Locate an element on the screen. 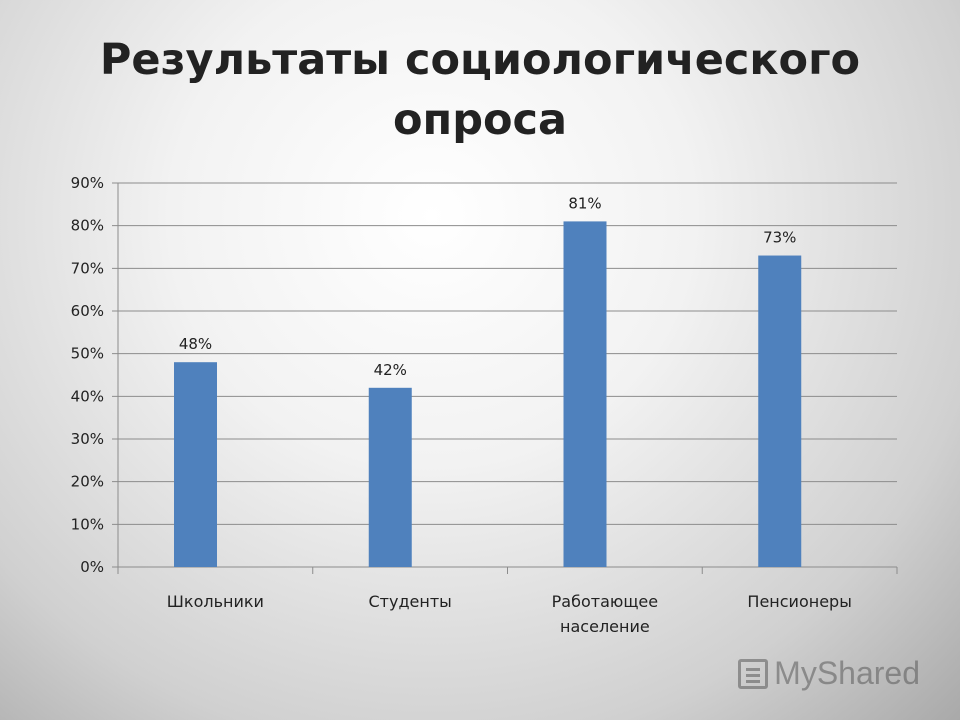 This screenshot has height=720, width=960. data-label: 81% is located at coordinates (584, 203).